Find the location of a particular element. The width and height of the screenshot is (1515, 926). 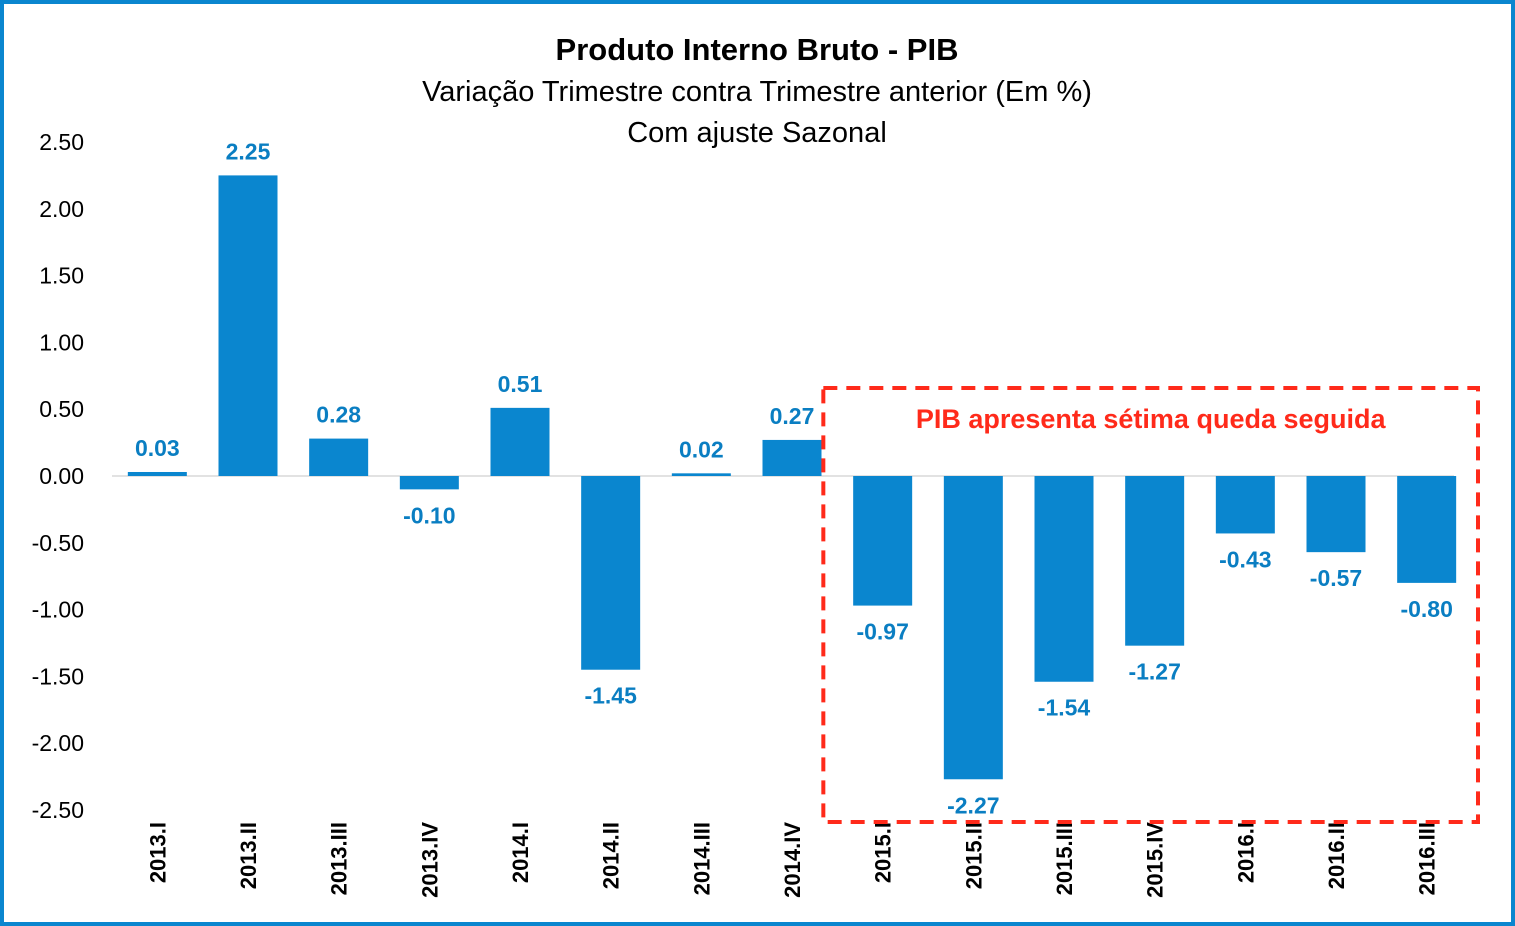

x-tick-label: 2015.II is located at coordinates (973, 855).